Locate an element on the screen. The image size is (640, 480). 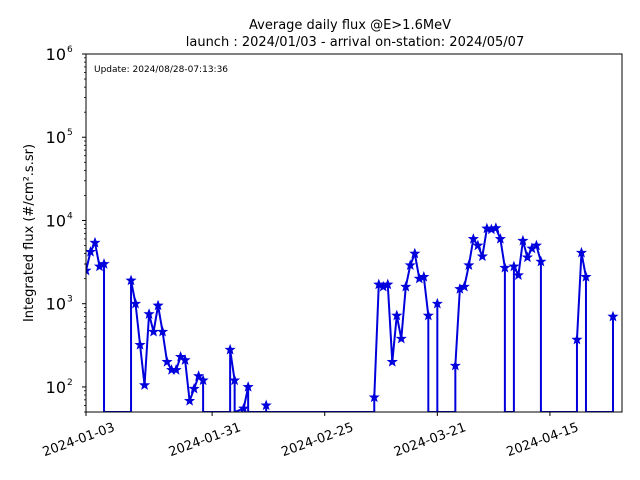
x-tick-label: 2024-04-15 is located at coordinates (543, 440).